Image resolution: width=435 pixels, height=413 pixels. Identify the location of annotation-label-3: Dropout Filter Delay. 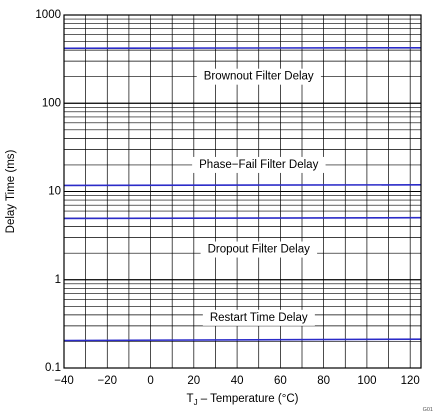
(259, 250).